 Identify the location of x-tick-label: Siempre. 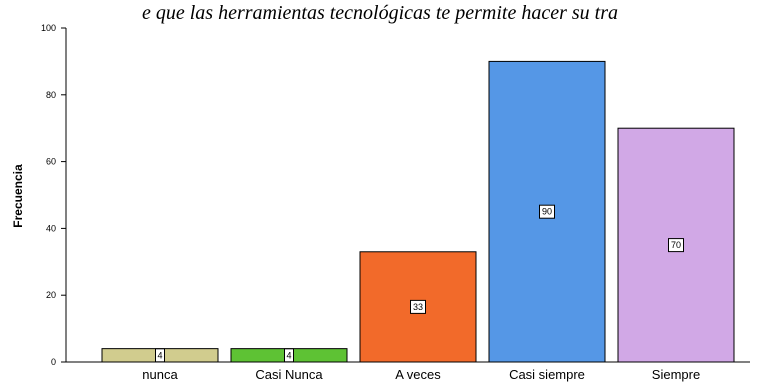
(676, 374).